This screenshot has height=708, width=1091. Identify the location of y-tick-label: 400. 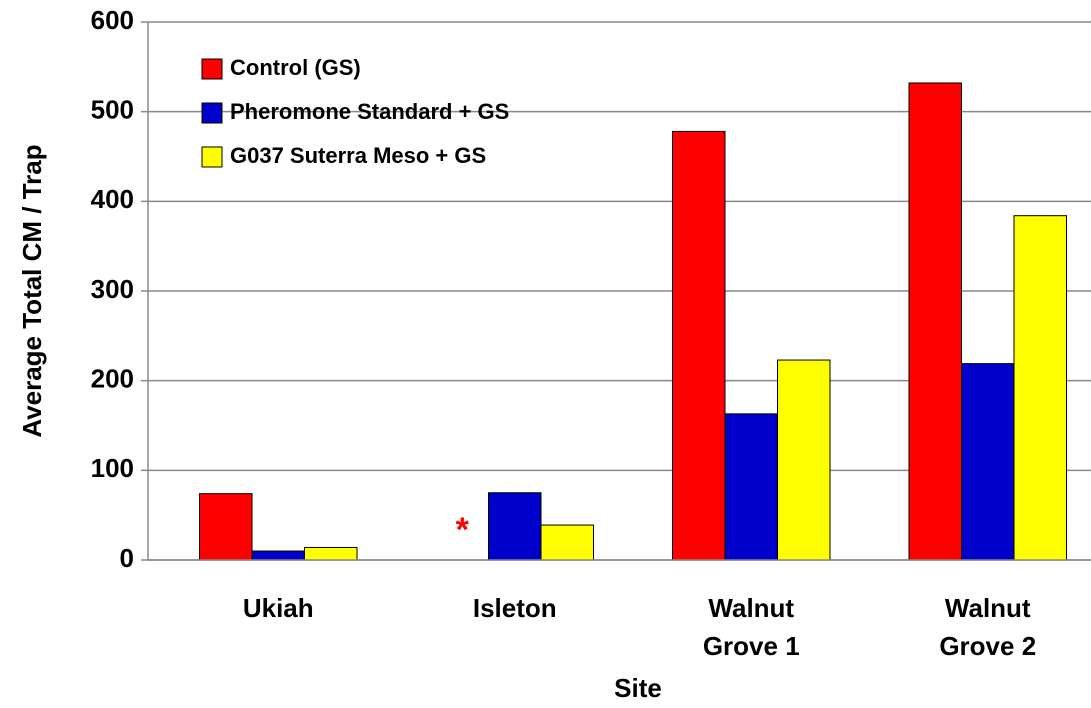
(112, 199).